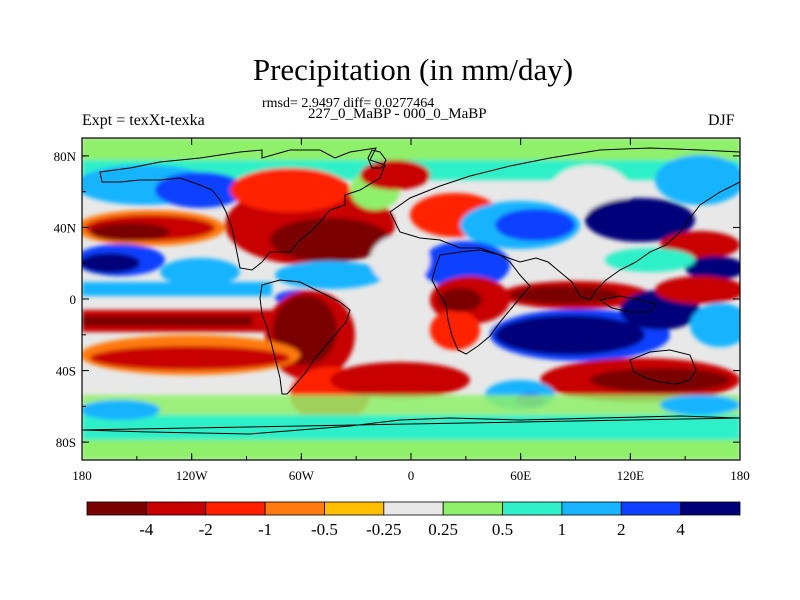  I want to click on x-tick-label: 60W, so click(302, 475).